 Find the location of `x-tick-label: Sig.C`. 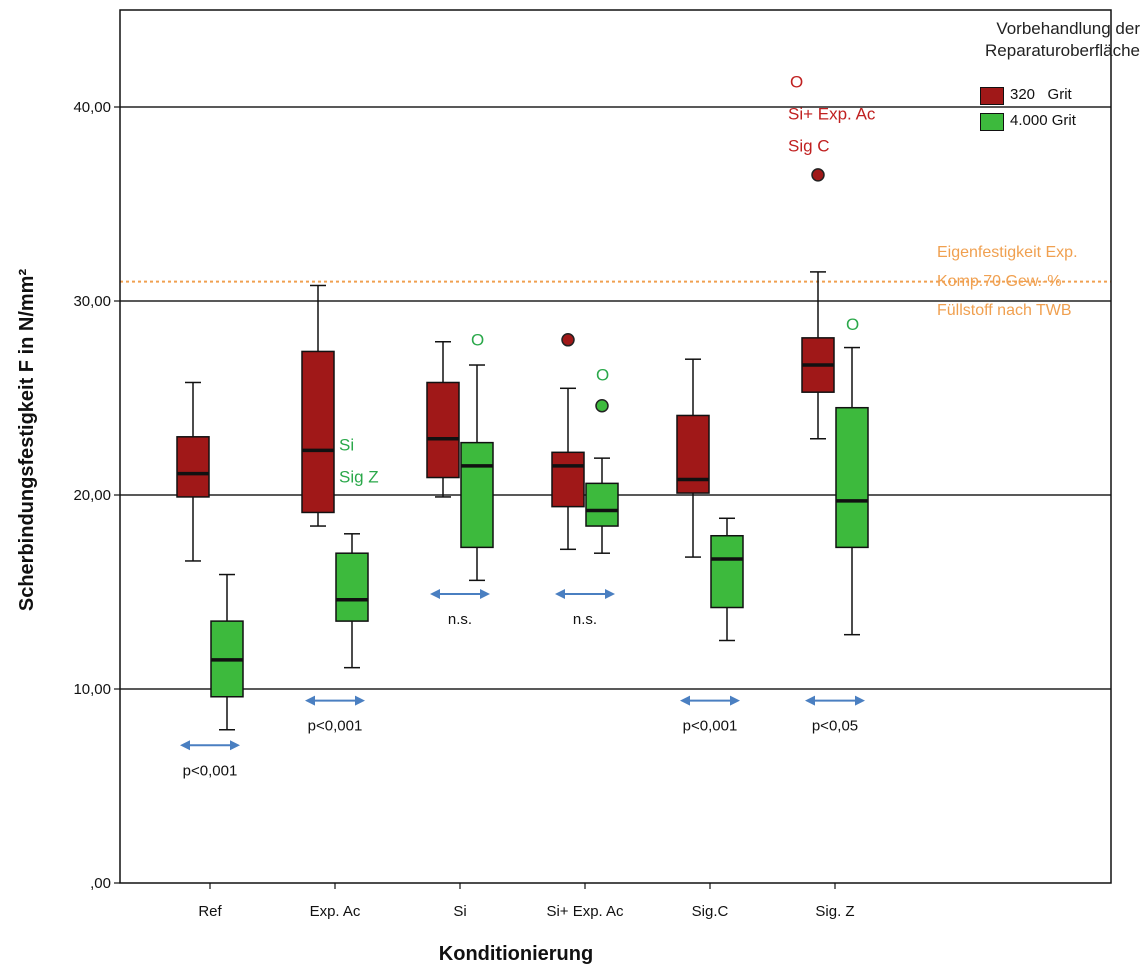

x-tick-label: Sig.C is located at coordinates (710, 911).